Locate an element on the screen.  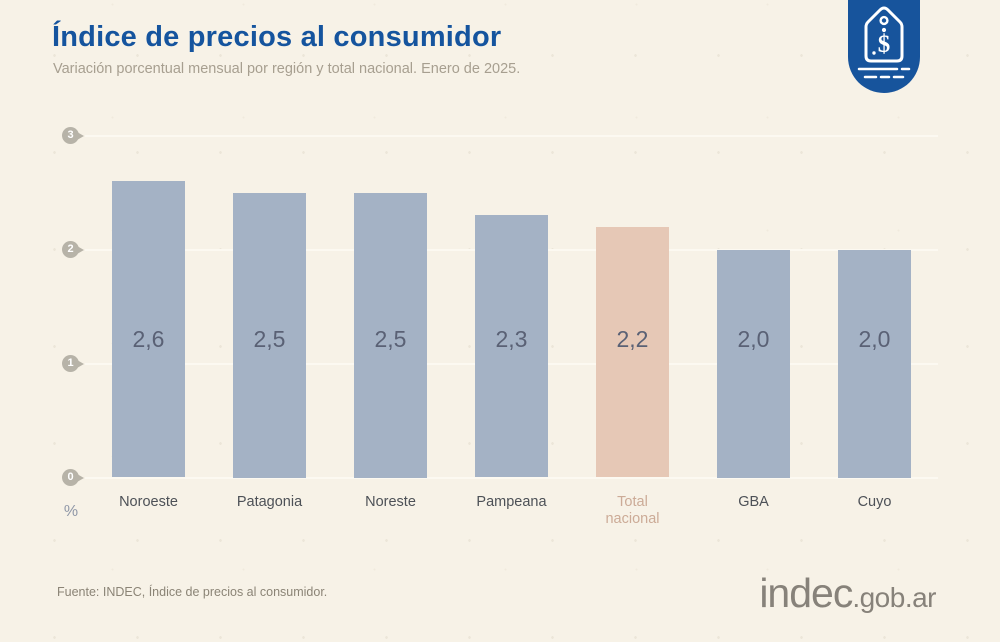
bar-value-gba: 2,0 is located at coordinates (753, 339).